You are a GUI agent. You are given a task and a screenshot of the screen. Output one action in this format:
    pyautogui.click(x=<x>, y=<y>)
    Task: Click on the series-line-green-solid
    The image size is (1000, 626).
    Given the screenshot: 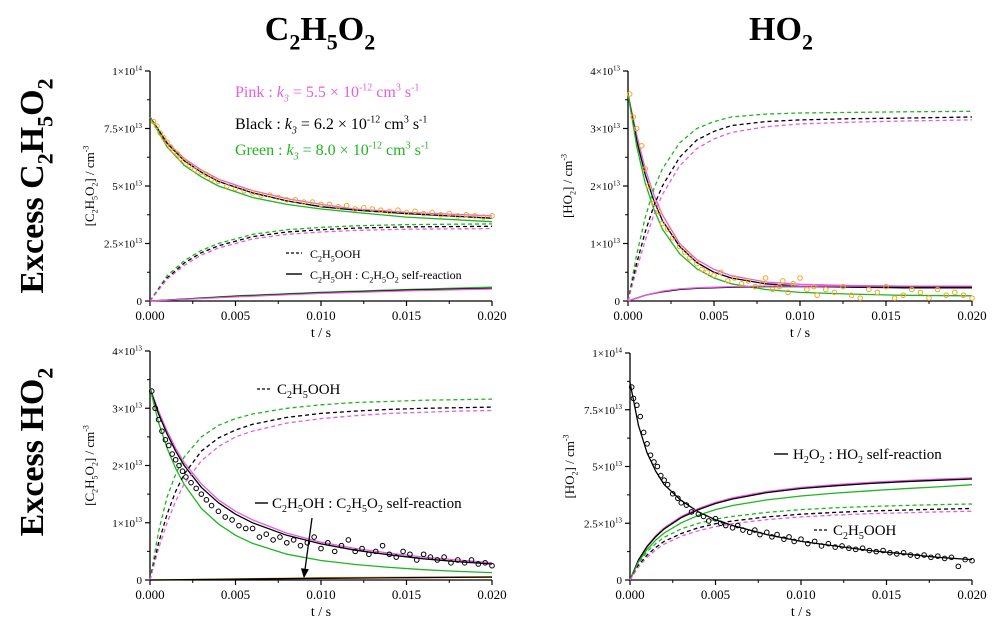 What is the action you would take?
    pyautogui.click(x=800, y=195)
    